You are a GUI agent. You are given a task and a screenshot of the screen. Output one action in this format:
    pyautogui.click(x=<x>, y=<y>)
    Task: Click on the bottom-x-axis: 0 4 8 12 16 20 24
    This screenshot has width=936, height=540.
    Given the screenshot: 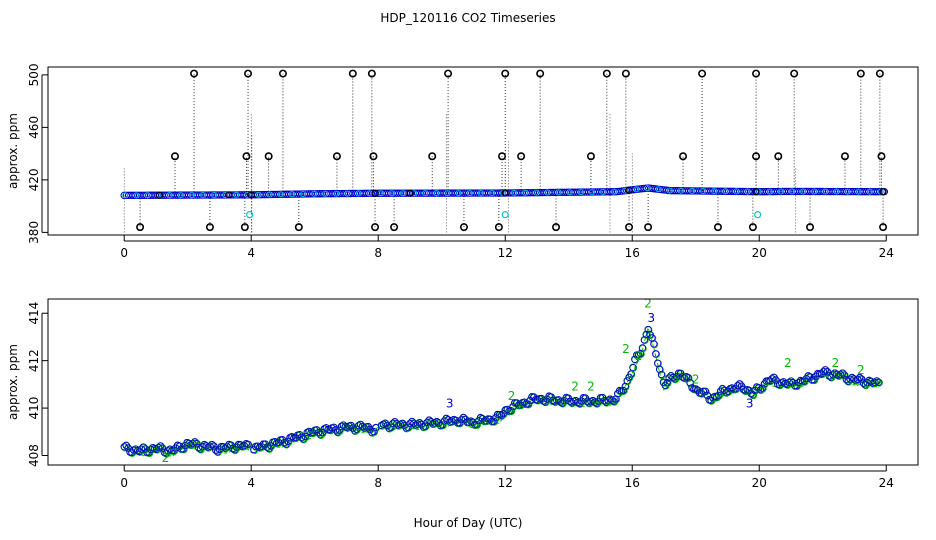 What is the action you would take?
    pyautogui.click(x=507, y=477)
    